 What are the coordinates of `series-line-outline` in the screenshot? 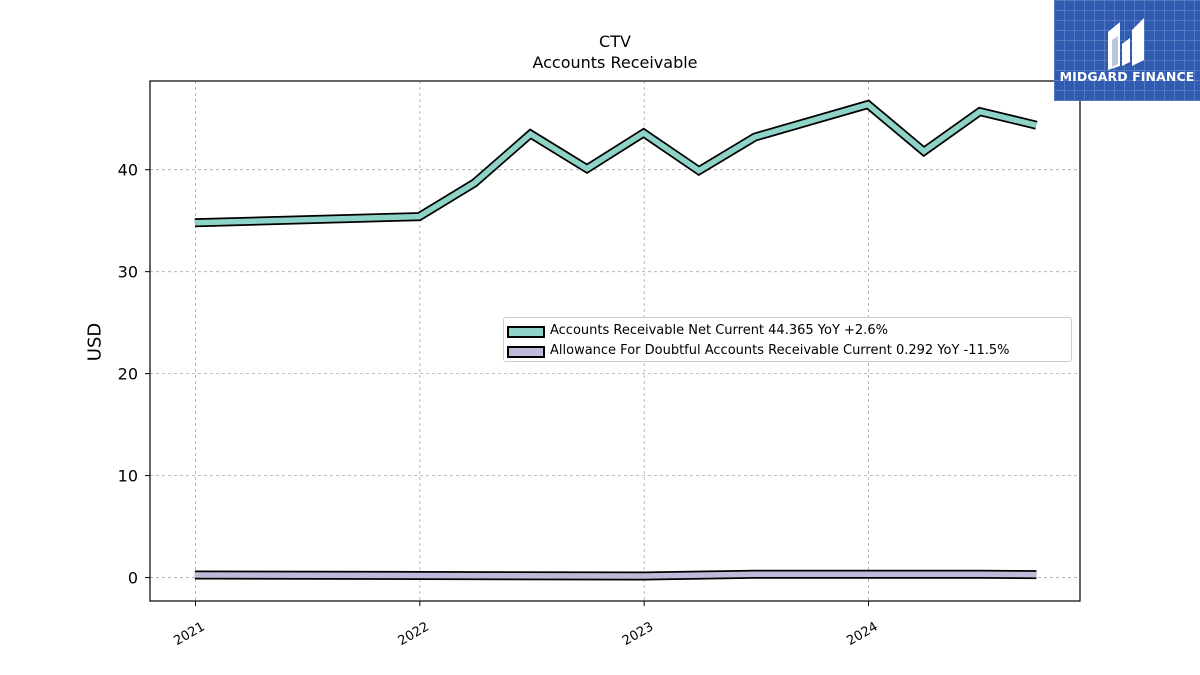 It's located at (616, 163).